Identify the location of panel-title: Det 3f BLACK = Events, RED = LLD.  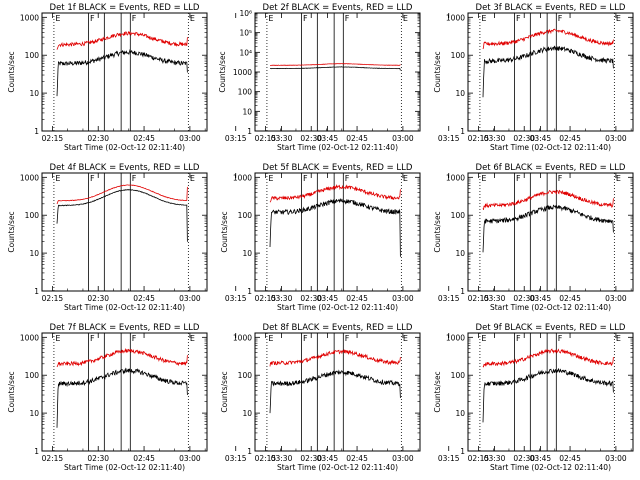
(551, 8).